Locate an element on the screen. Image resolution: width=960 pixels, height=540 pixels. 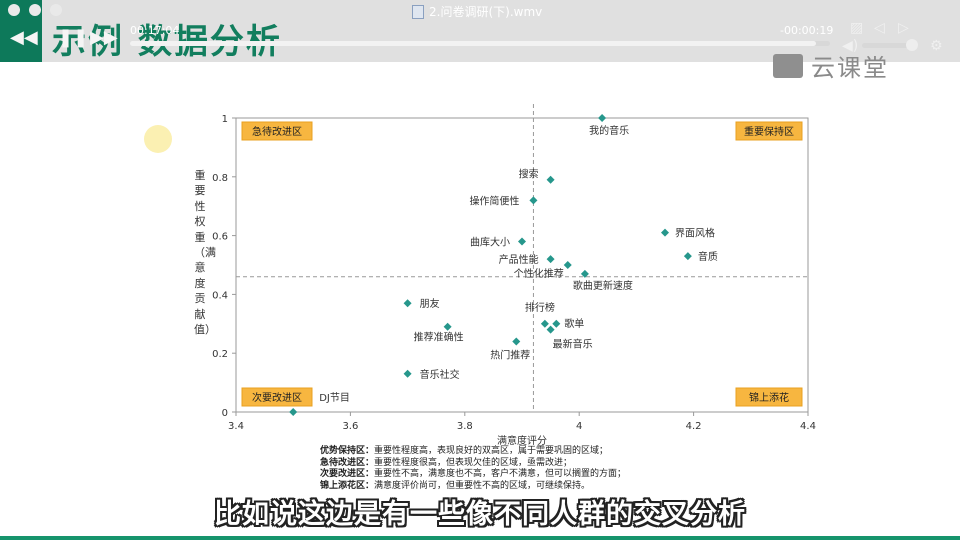
data-point-label: 个性化推荐 is located at coordinates (539, 273).